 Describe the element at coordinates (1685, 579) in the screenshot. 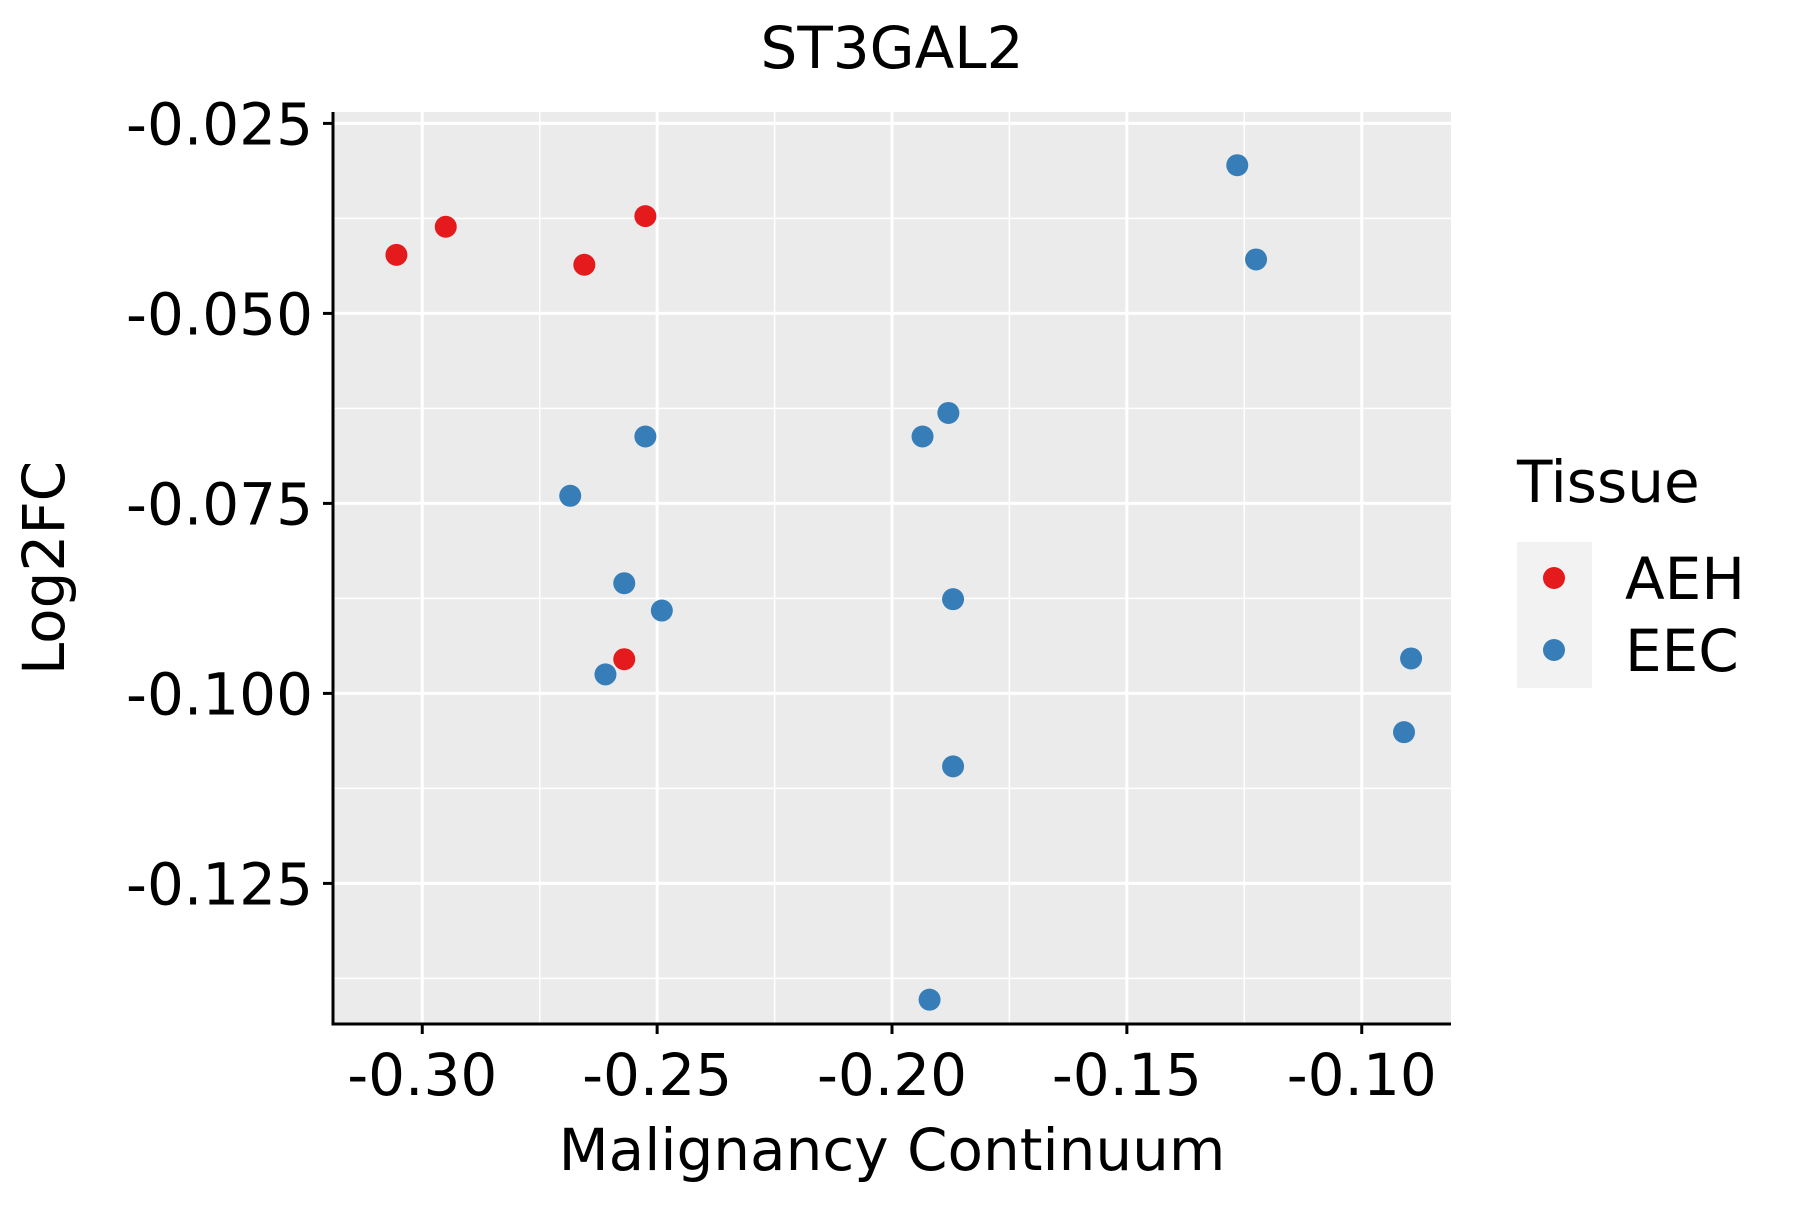

I see `legend-label-aeh: AEH` at that location.